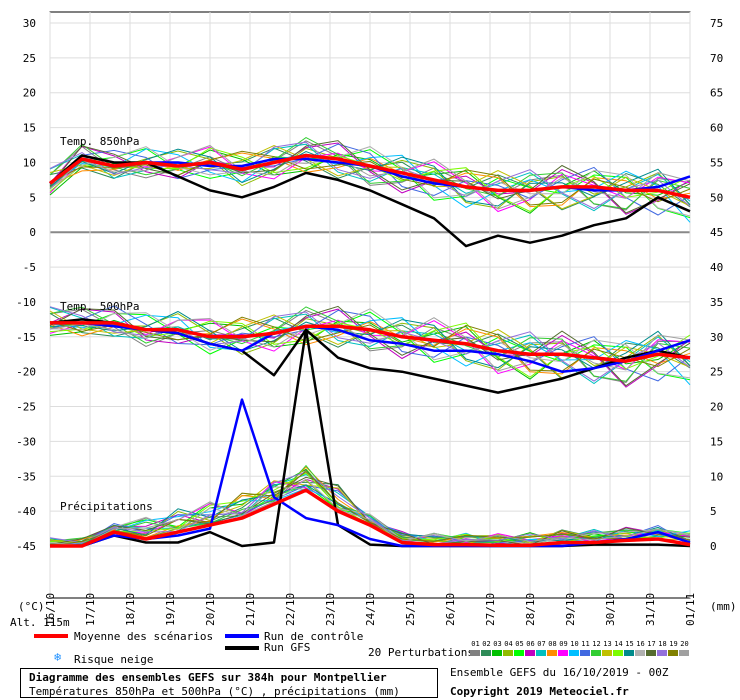 The image size is (740, 700). Describe the element at coordinates (552, 644) in the screenshot. I see `perturbation-number: 08` at that location.